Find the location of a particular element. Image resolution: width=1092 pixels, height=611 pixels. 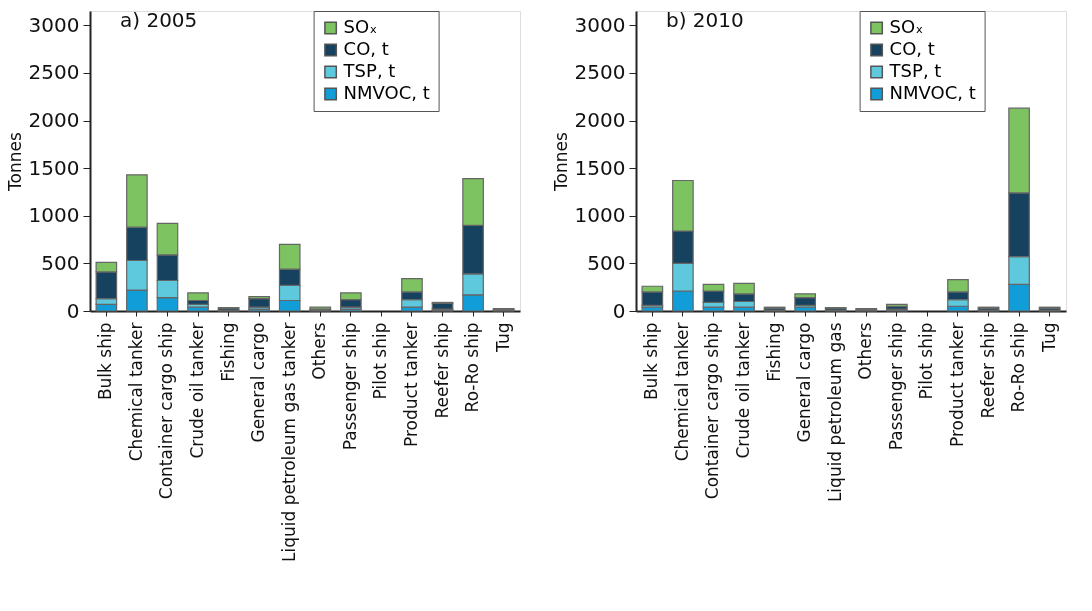

x-tick-label: Liquid petroleum gas tanker is located at coordinates (288, 442).